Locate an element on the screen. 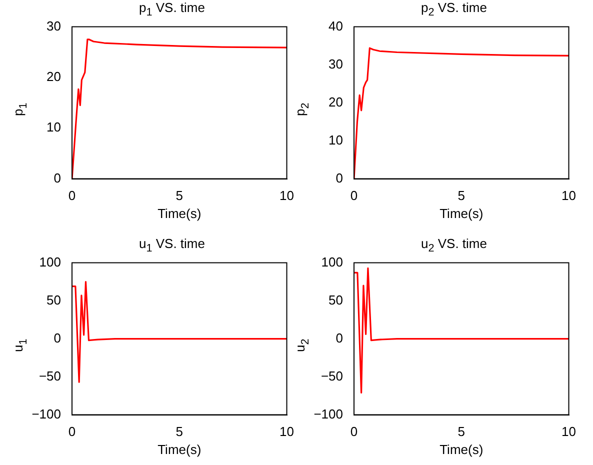 The width and height of the screenshot is (593, 465). chart-title: u$_{1}$ VS. time is located at coordinates (172, 245).